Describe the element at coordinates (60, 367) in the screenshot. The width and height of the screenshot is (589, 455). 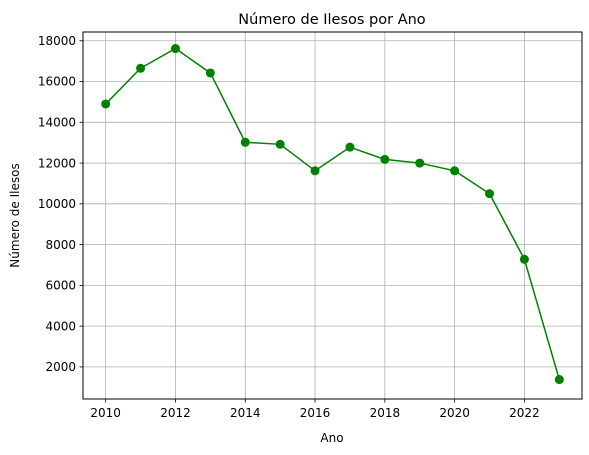
I see `y-tick-label: 2000` at that location.